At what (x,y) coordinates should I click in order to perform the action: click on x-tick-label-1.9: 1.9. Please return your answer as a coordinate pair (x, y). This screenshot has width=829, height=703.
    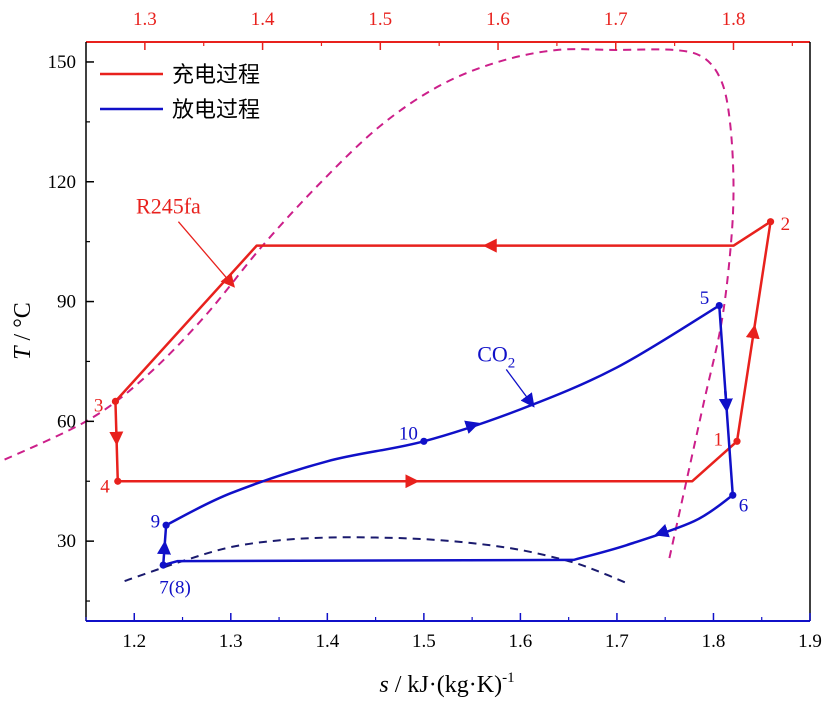
    Looking at the image, I should click on (810, 641).